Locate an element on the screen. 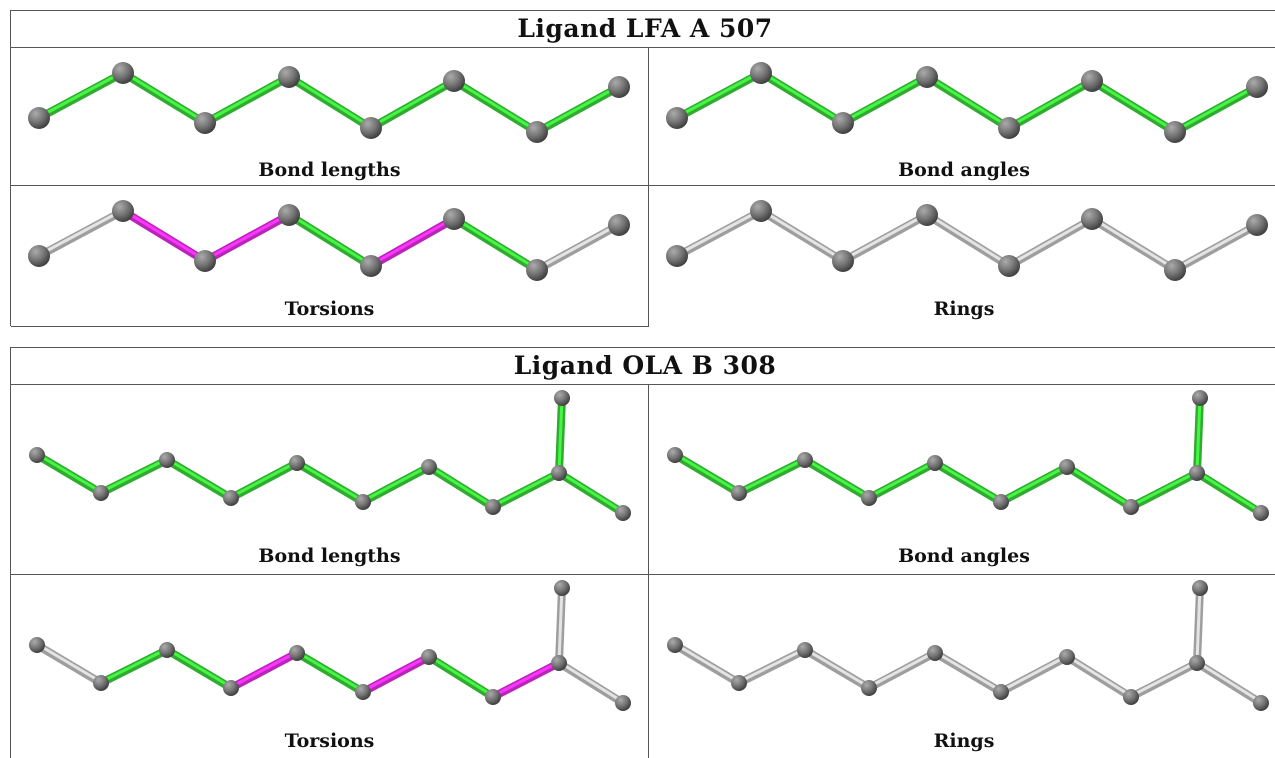 This screenshot has height=758, width=1275. panel-caption: Bond lengths is located at coordinates (329, 170).